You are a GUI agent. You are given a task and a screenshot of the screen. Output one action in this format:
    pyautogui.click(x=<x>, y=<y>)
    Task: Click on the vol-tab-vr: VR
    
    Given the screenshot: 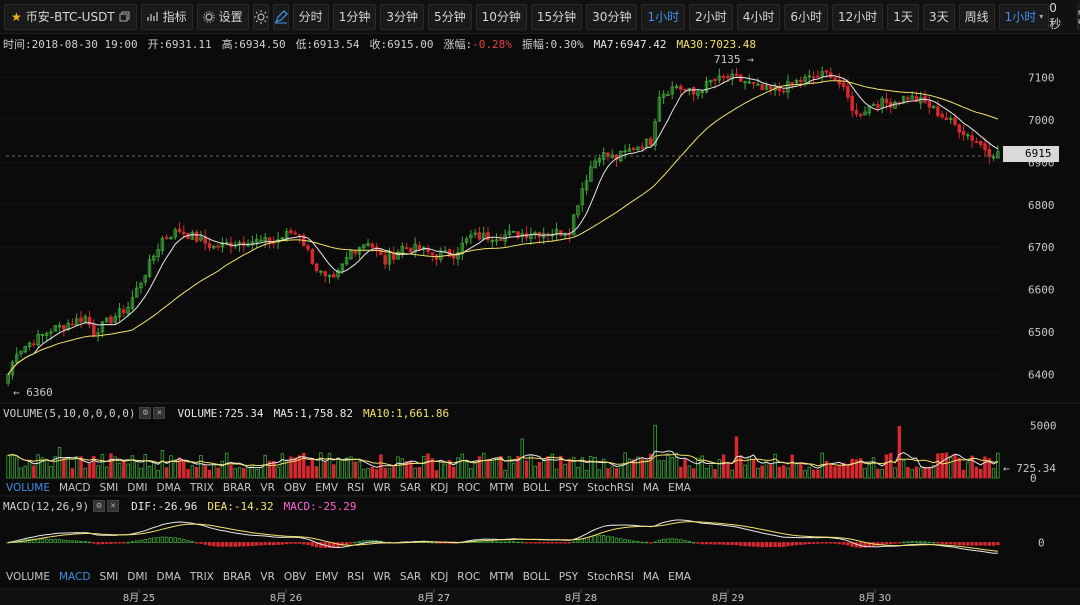 What is the action you would take?
    pyautogui.click(x=267, y=488)
    